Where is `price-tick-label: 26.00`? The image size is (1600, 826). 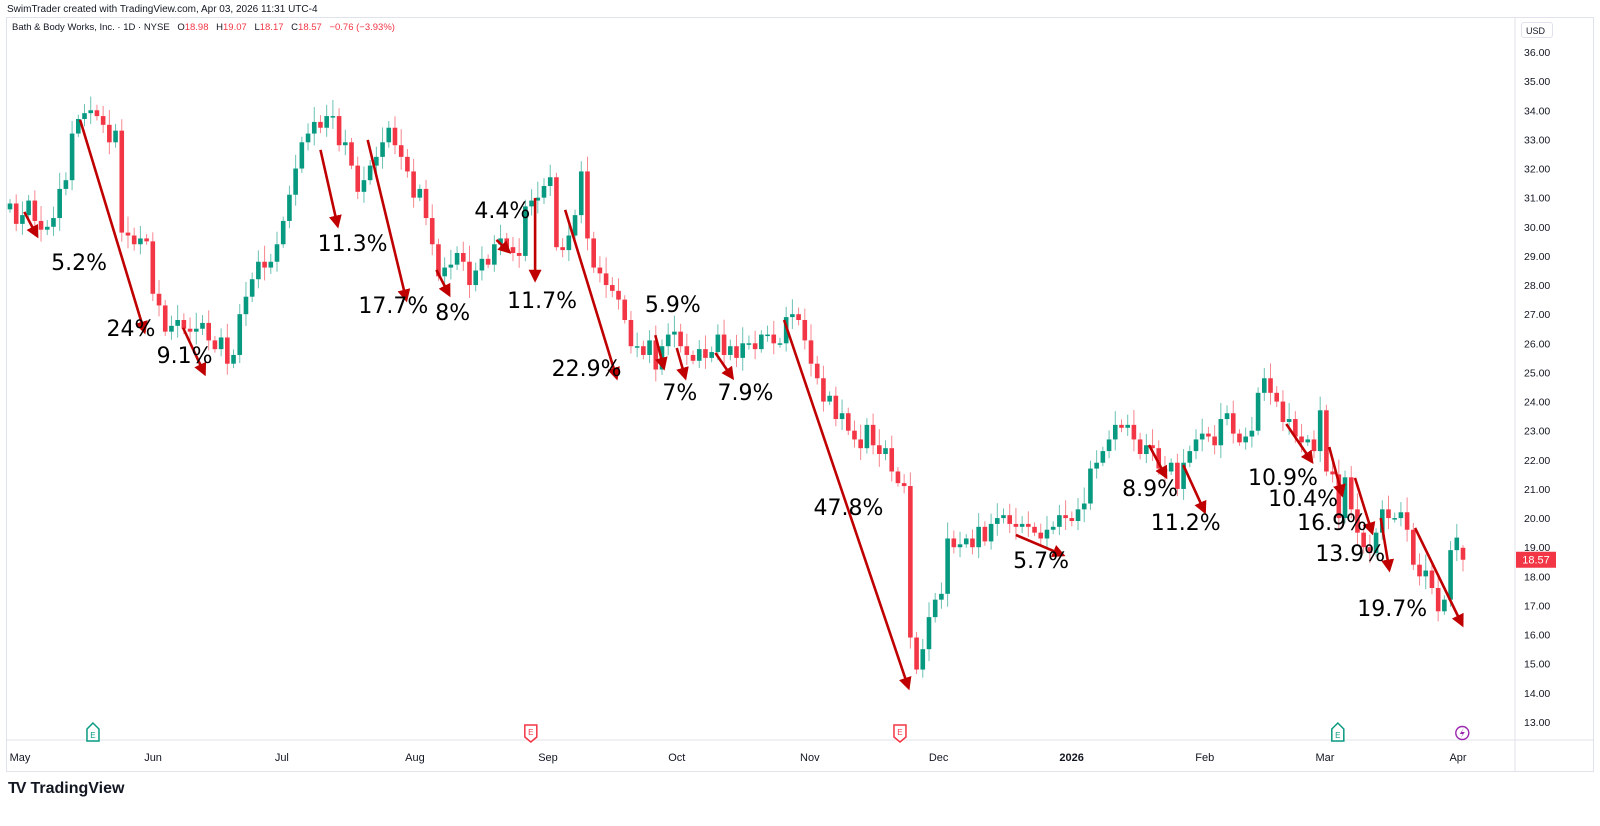 price-tick-label: 26.00 is located at coordinates (1537, 344).